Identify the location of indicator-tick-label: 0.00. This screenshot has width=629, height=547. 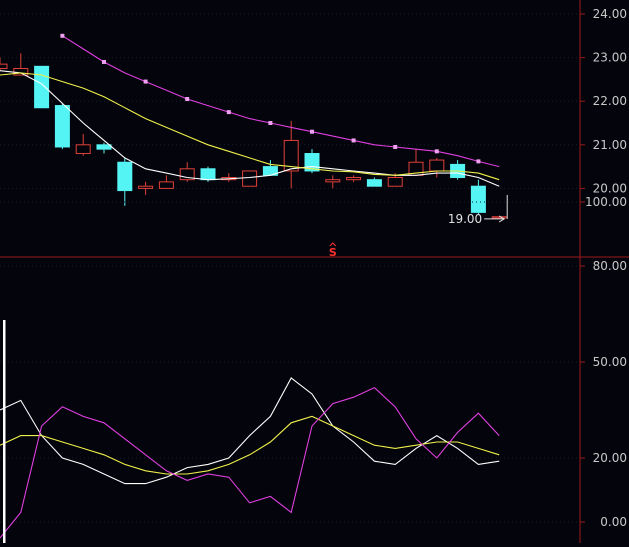
(613, 522).